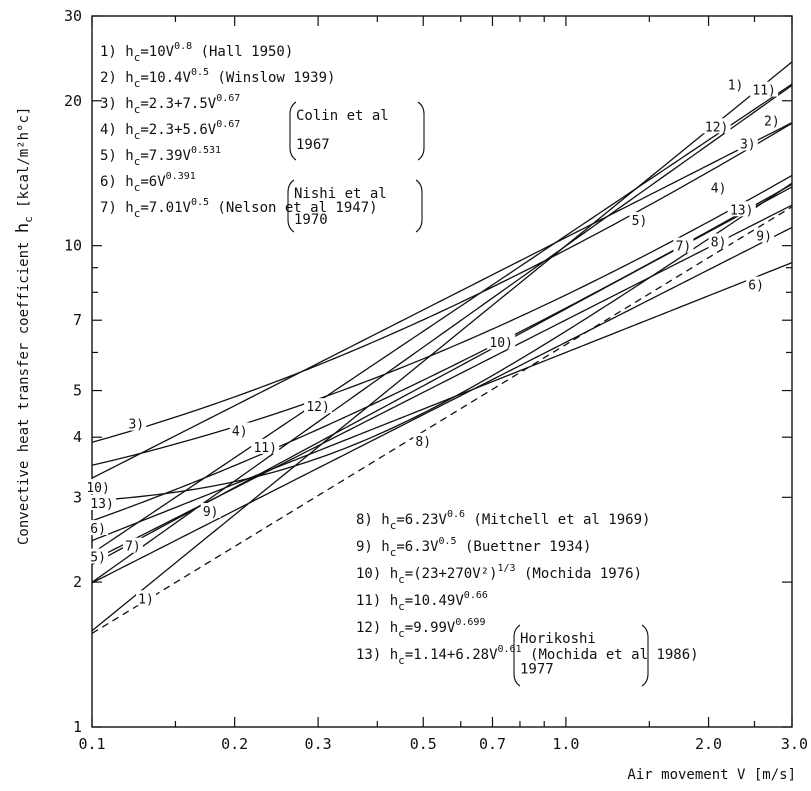 The height and width of the screenshot is (791, 811). What do you see at coordinates (719, 189) in the screenshot?
I see `series-4-end-label: 4)` at bounding box center [719, 189].